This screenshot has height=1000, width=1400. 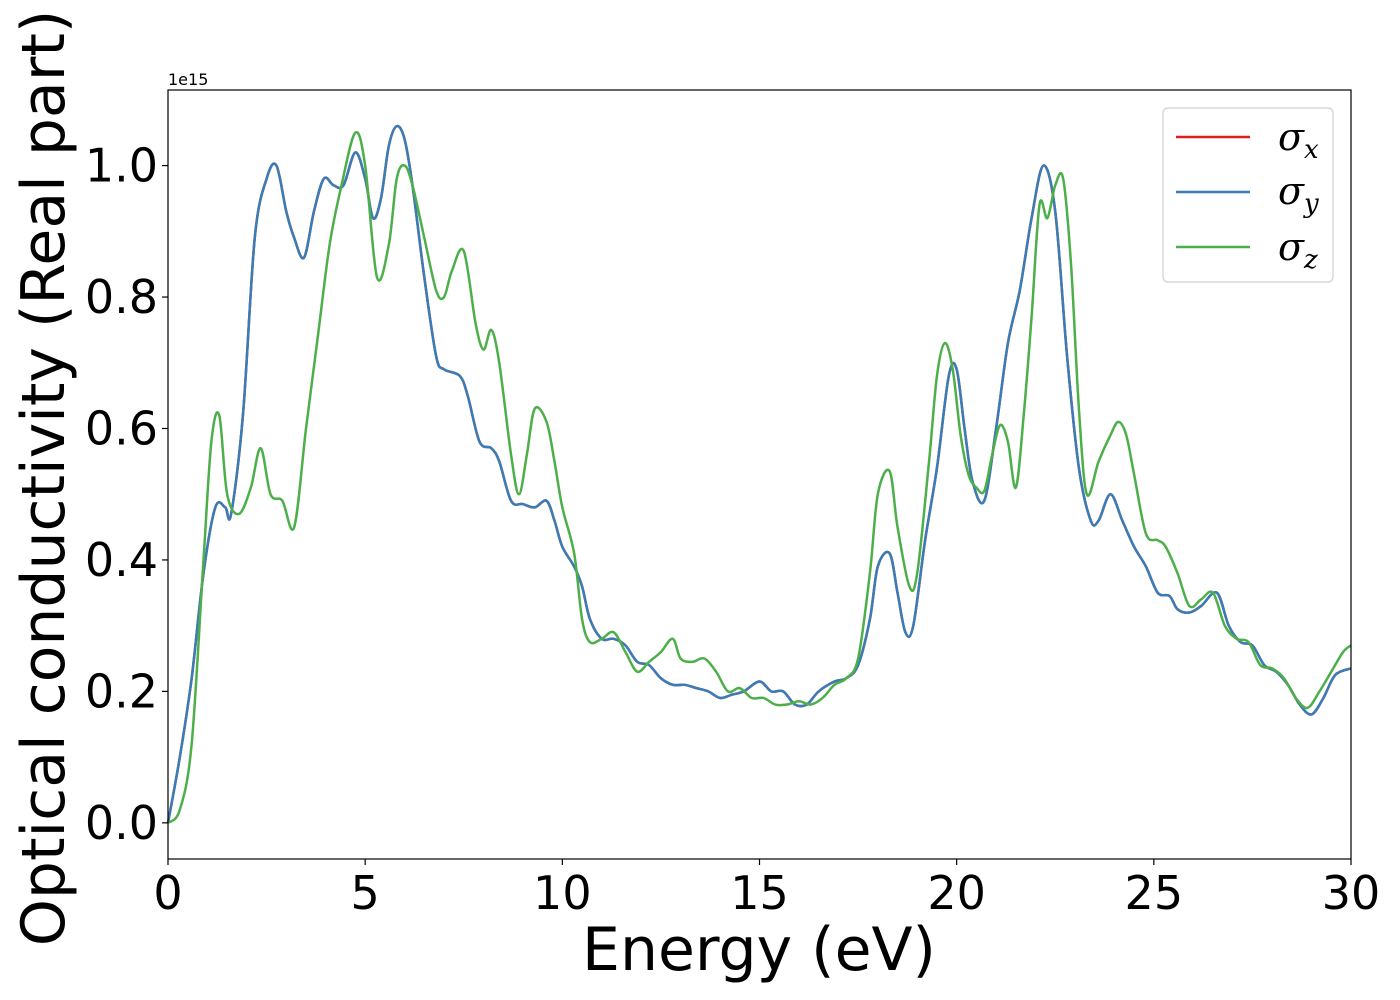 I want to click on x-tick-label: 10, so click(x=562, y=893).